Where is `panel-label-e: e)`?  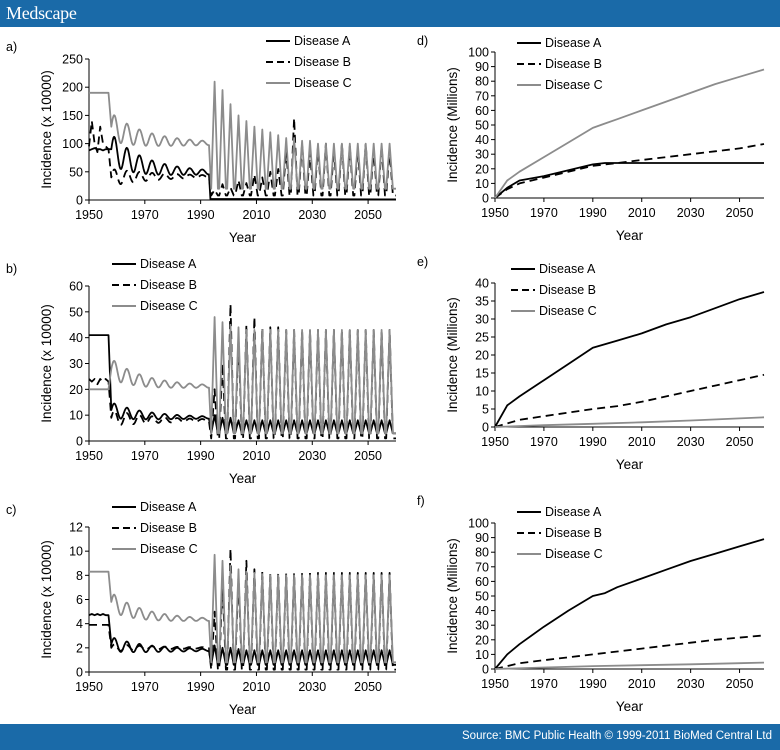
panel-label-e: e) is located at coordinates (422, 262).